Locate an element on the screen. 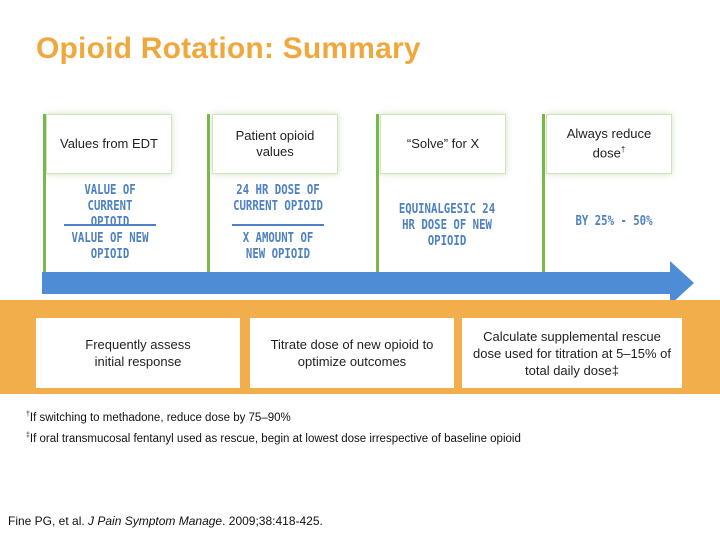 This screenshot has height=540, width=720. slide-title: Opioid Rotation: Summary is located at coordinates (228, 48).